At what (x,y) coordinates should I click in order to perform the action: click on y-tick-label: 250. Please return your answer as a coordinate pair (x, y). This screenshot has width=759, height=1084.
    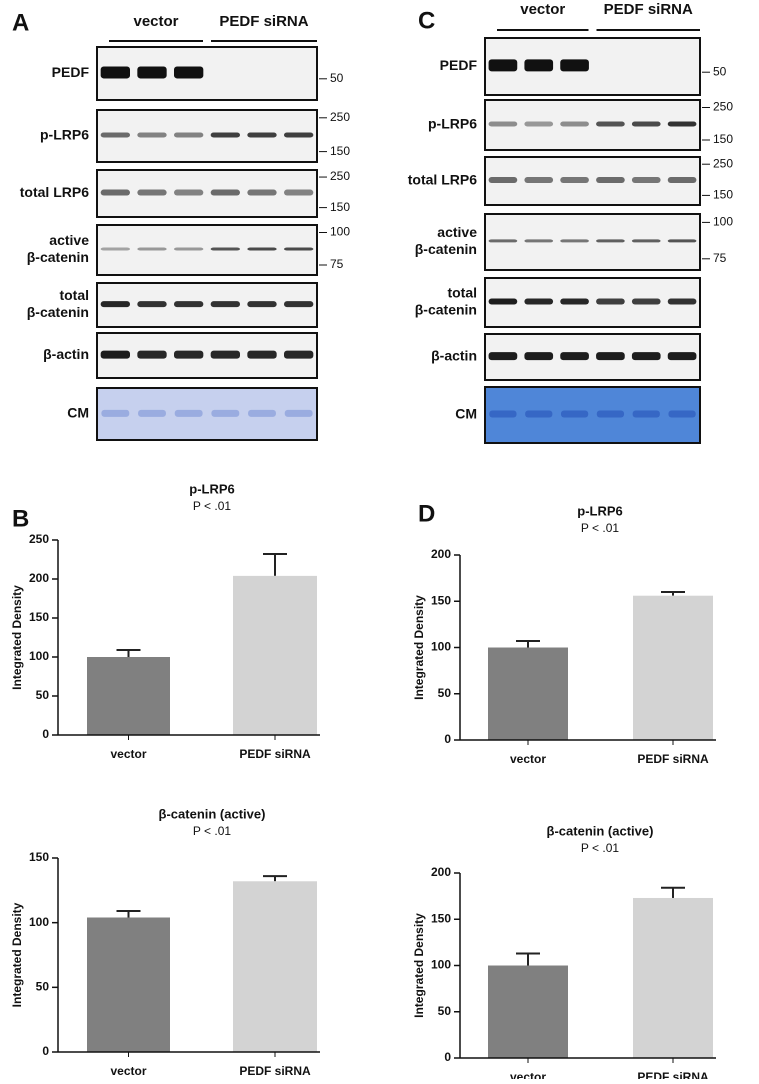
    Looking at the image, I should click on (39, 539).